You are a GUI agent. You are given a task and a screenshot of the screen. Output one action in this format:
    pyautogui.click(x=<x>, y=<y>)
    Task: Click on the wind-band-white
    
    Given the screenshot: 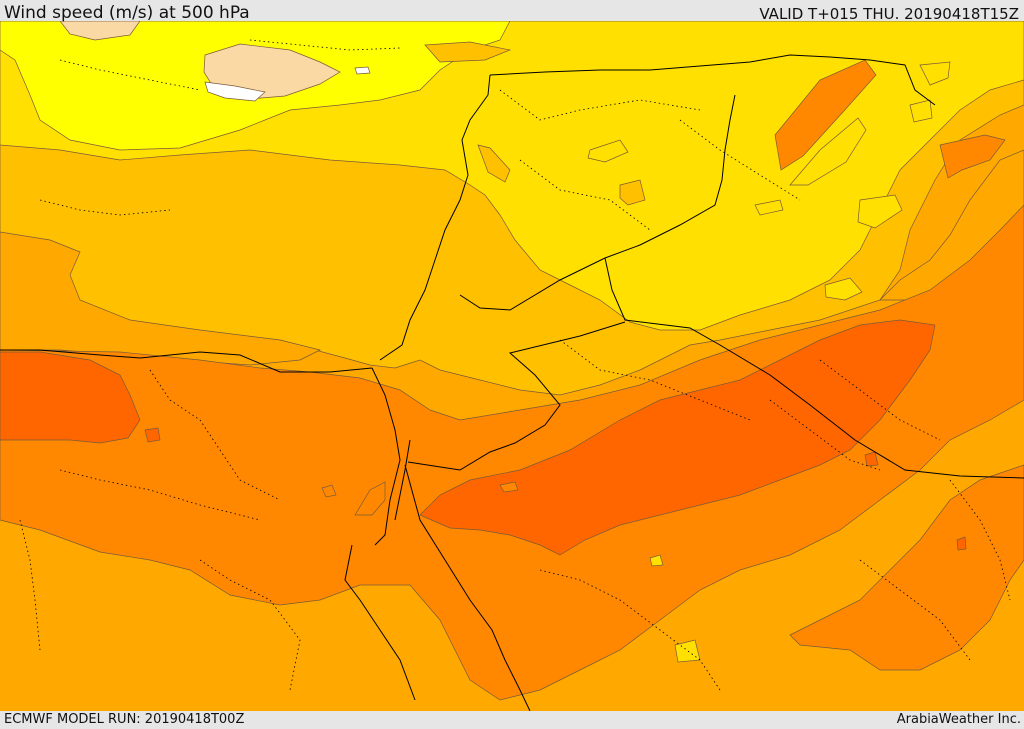 What is the action you would take?
    pyautogui.click(x=287, y=84)
    